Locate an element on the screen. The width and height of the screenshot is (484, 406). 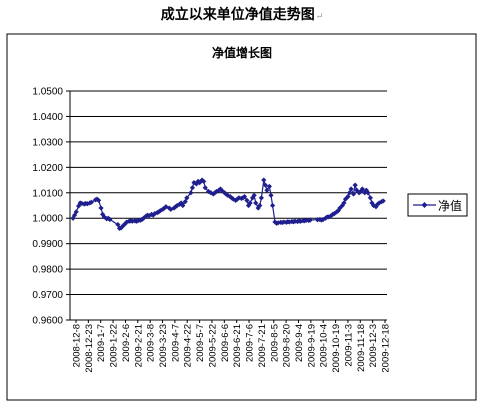
x-tick-label: 2009-1-22 is located at coordinates (114, 345).